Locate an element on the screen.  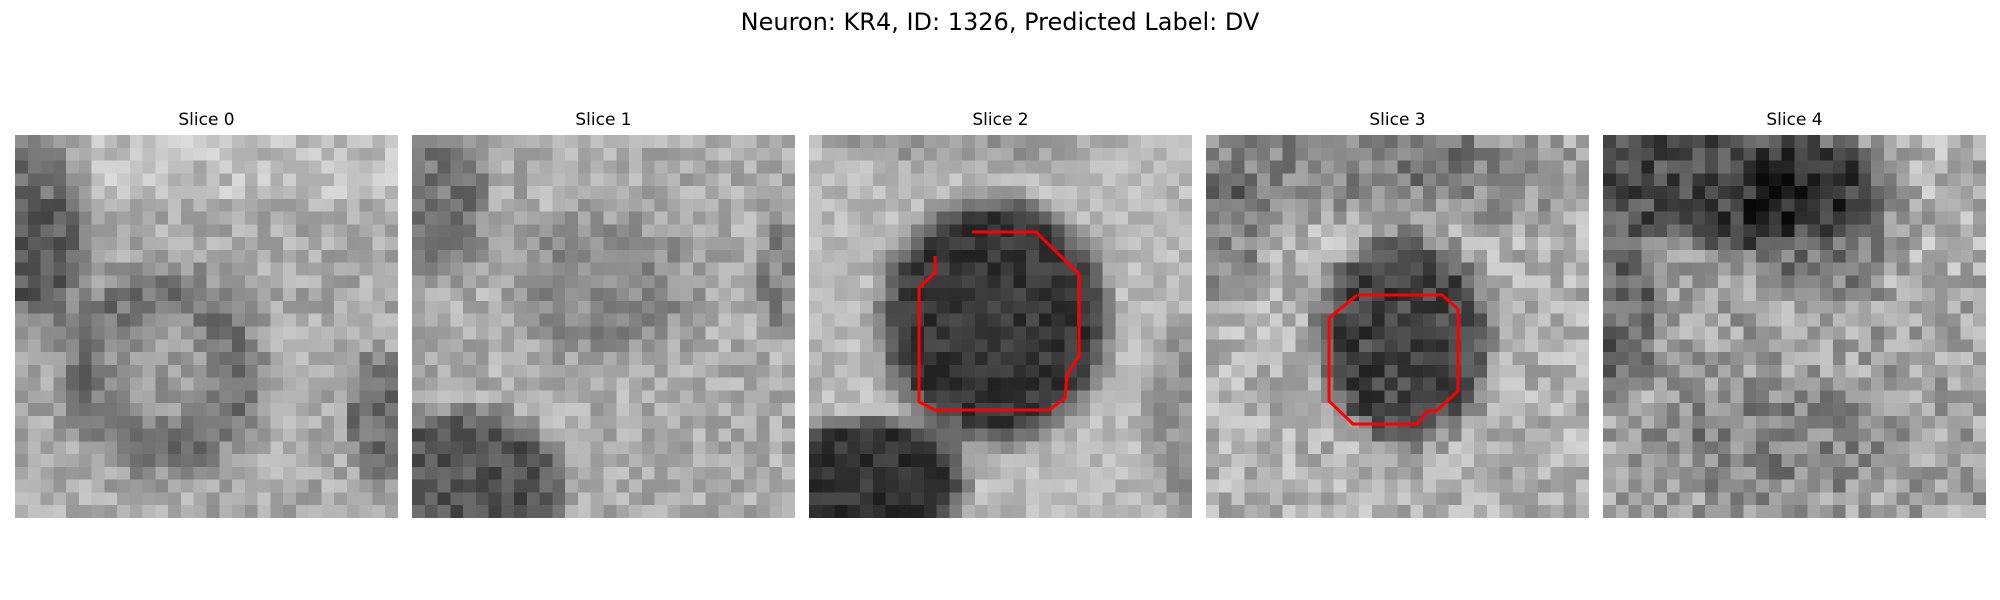
slice-title-0: Slice 0 is located at coordinates (206, 120).